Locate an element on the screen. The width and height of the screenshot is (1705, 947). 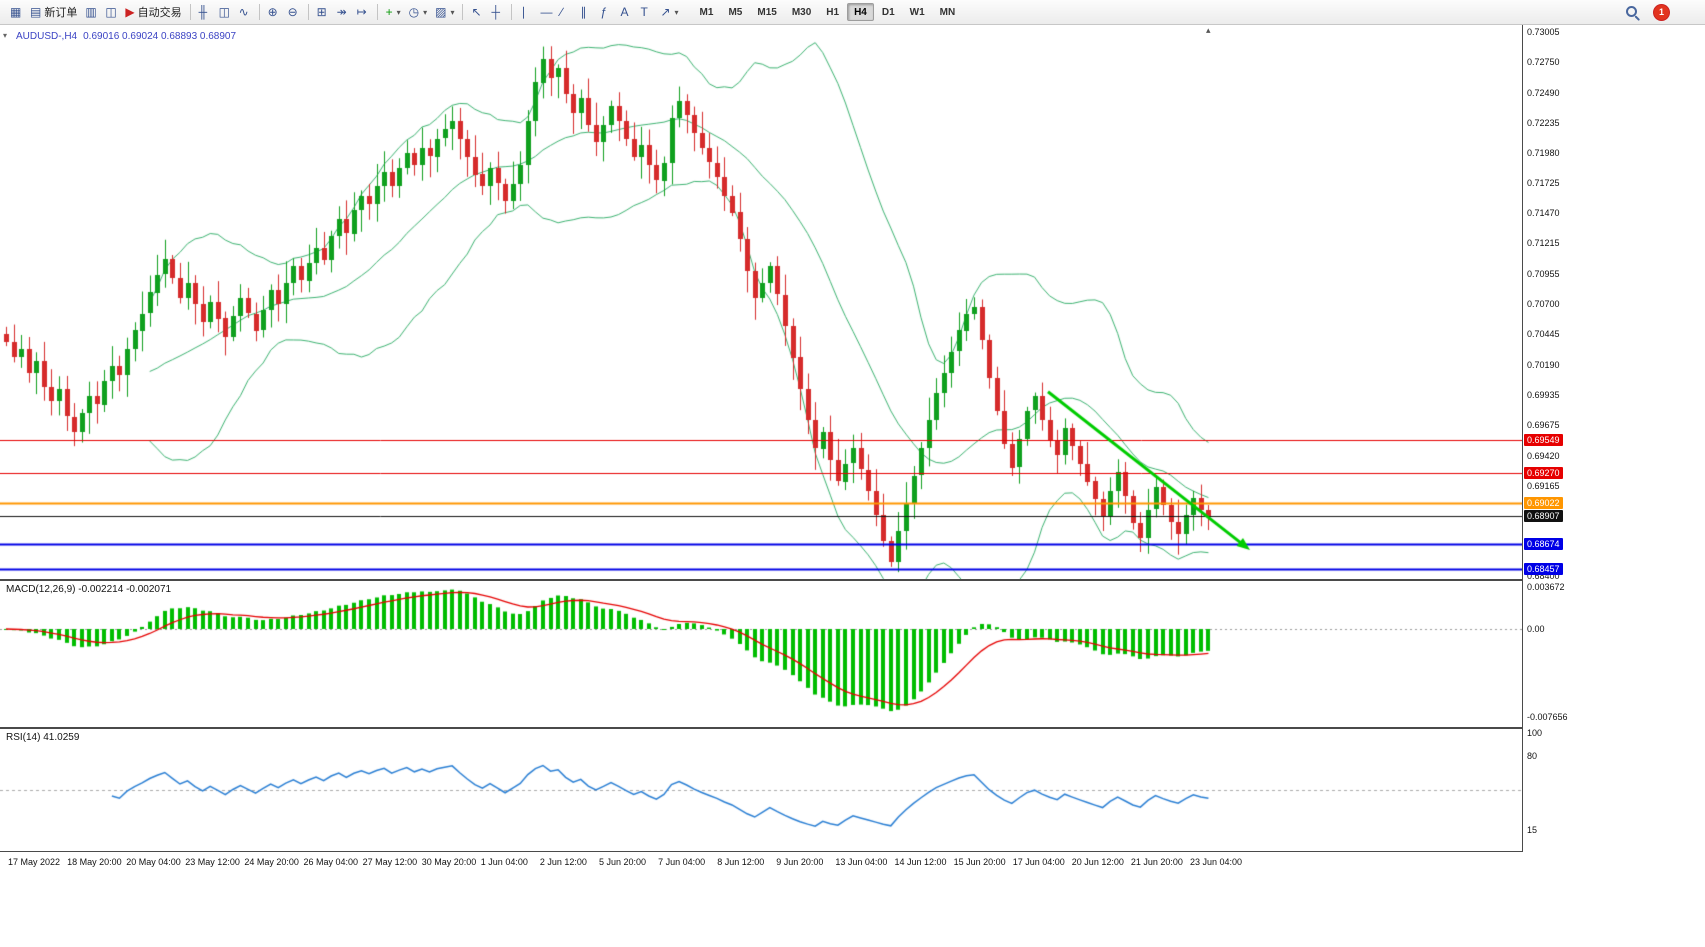
trendline-button: ∕ is located at coordinates (566, 12).